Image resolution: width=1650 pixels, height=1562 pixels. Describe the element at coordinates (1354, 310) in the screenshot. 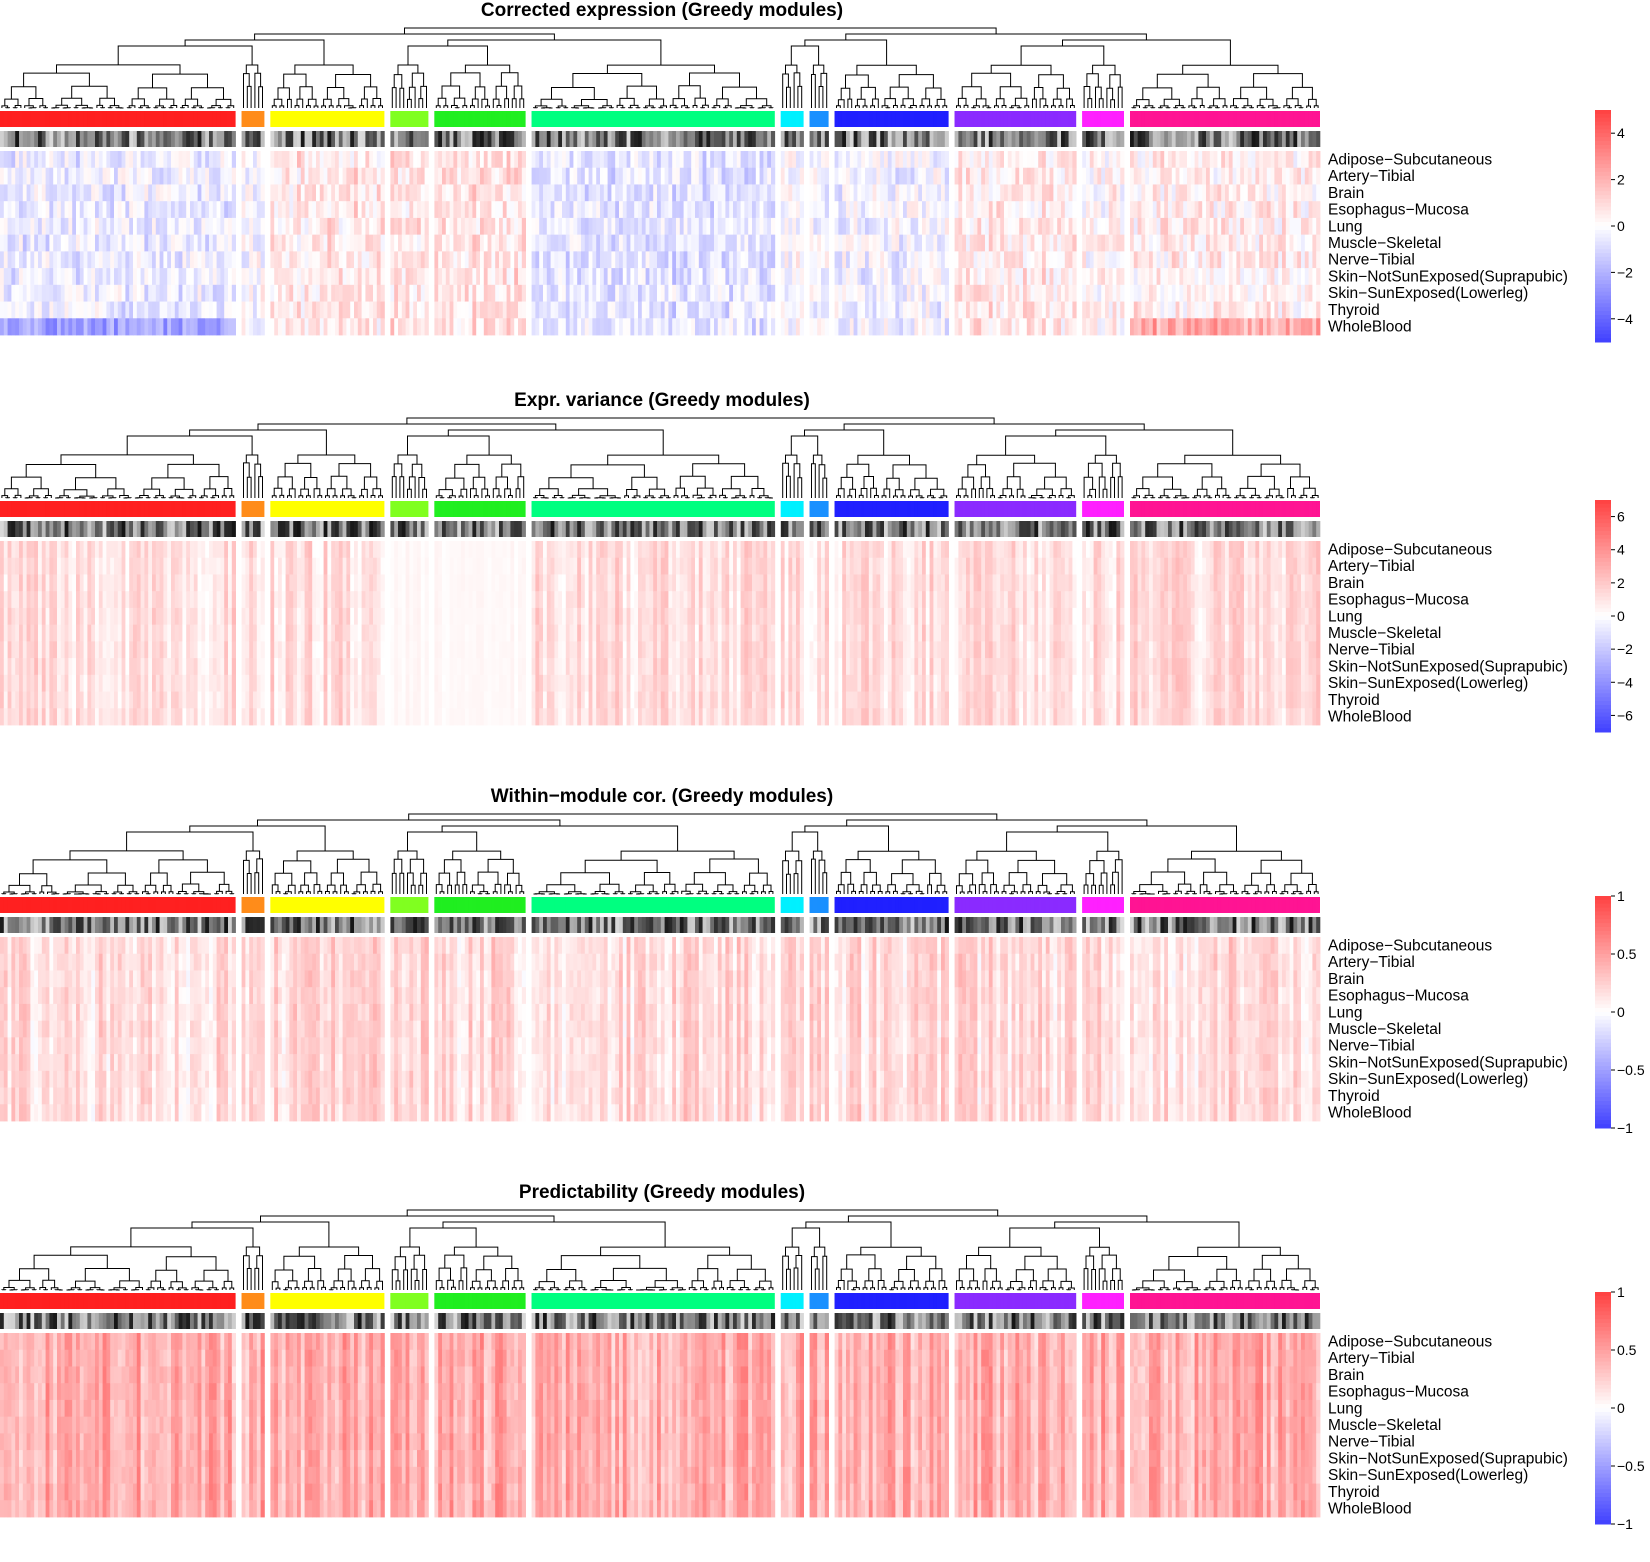

I see `row-label: Thyroid` at that location.